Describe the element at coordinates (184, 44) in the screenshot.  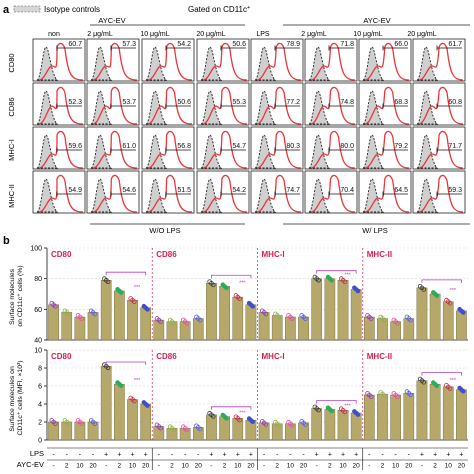
I see `gate-percentage: 54.2` at that location.